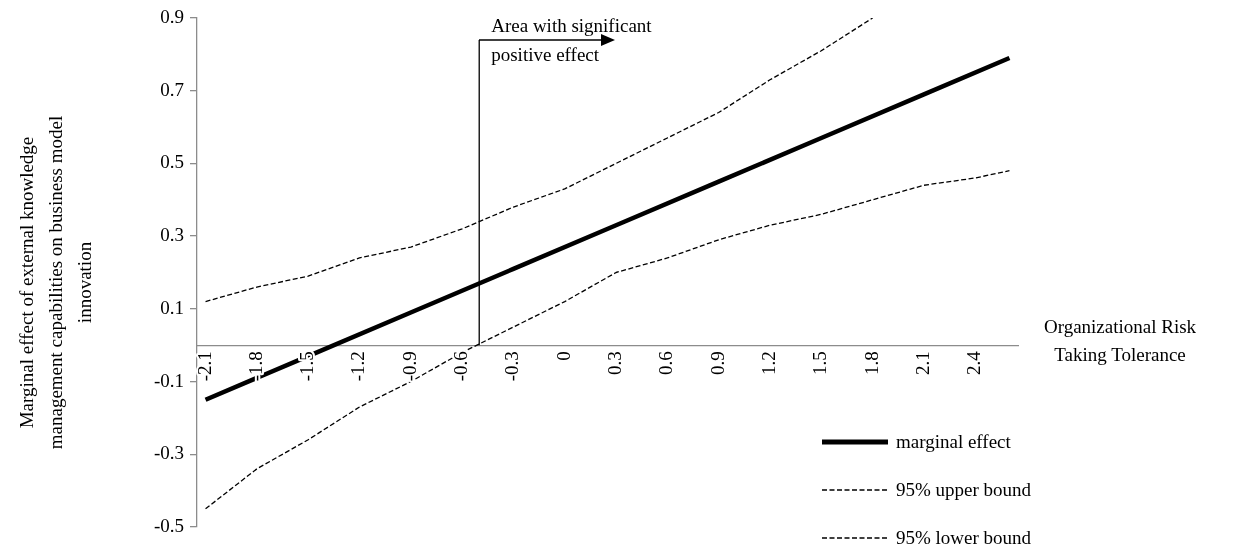  Describe the element at coordinates (307, 366) in the screenshot. I see `x-tick-label: -1.5` at that location.